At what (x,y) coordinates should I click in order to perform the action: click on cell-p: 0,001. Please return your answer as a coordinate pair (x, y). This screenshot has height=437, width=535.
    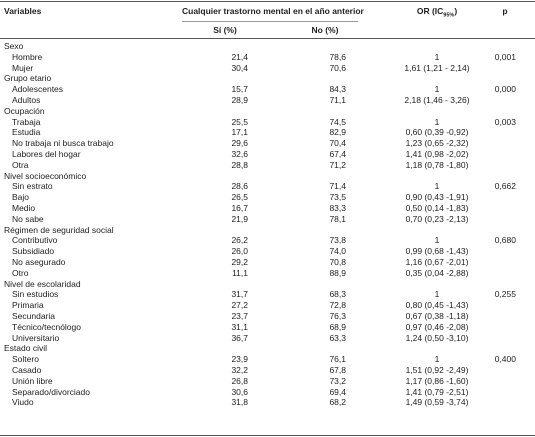
    Looking at the image, I should click on (505, 56).